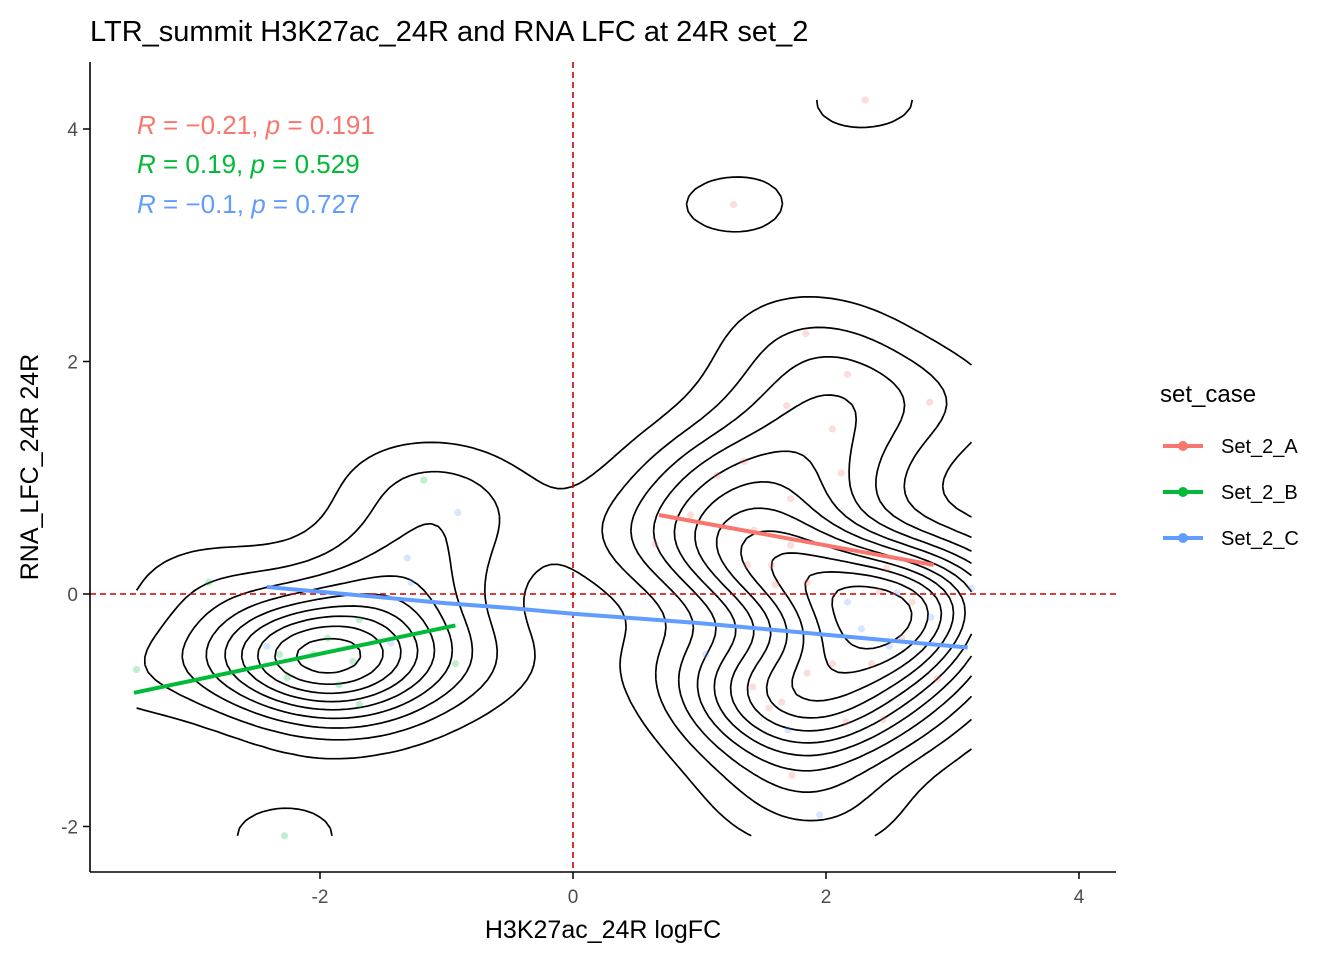 This screenshot has width=1344, height=960. I want to click on y-tick-label: 2, so click(72, 363).